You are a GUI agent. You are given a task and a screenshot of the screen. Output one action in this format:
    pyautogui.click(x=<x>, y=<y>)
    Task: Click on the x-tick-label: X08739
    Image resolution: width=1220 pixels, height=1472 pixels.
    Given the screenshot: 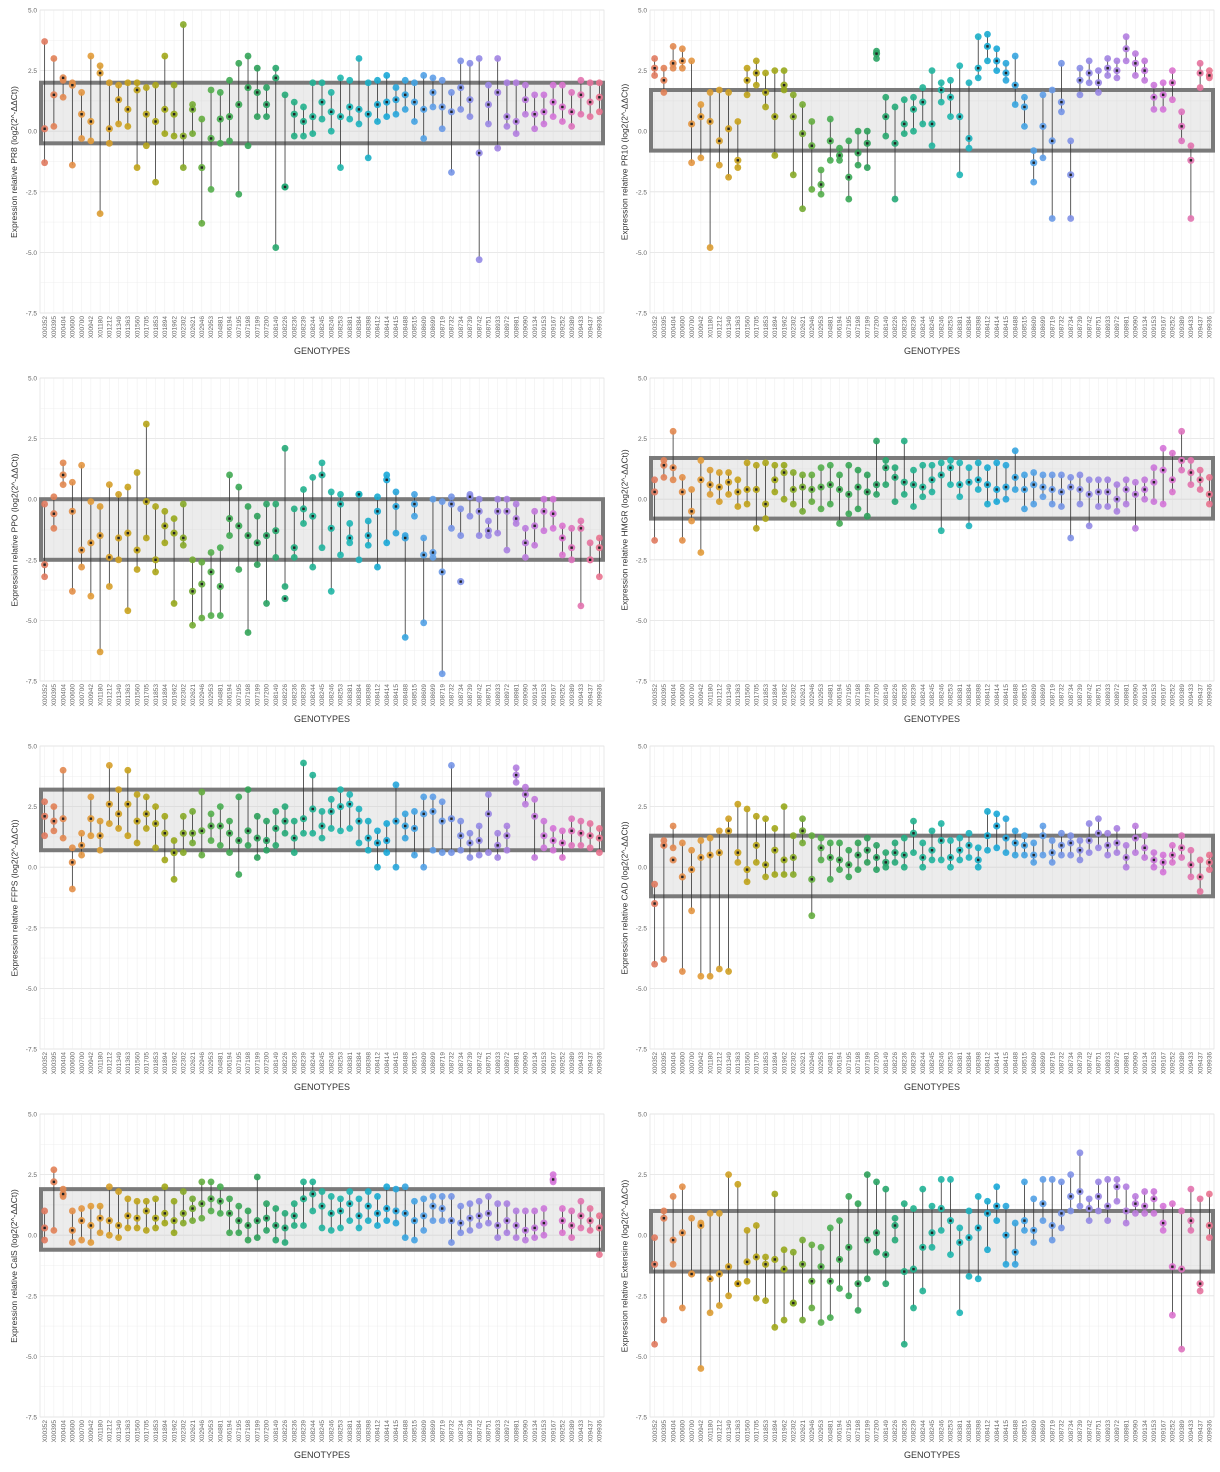 What is the action you would take?
    pyautogui.click(x=470, y=1063)
    